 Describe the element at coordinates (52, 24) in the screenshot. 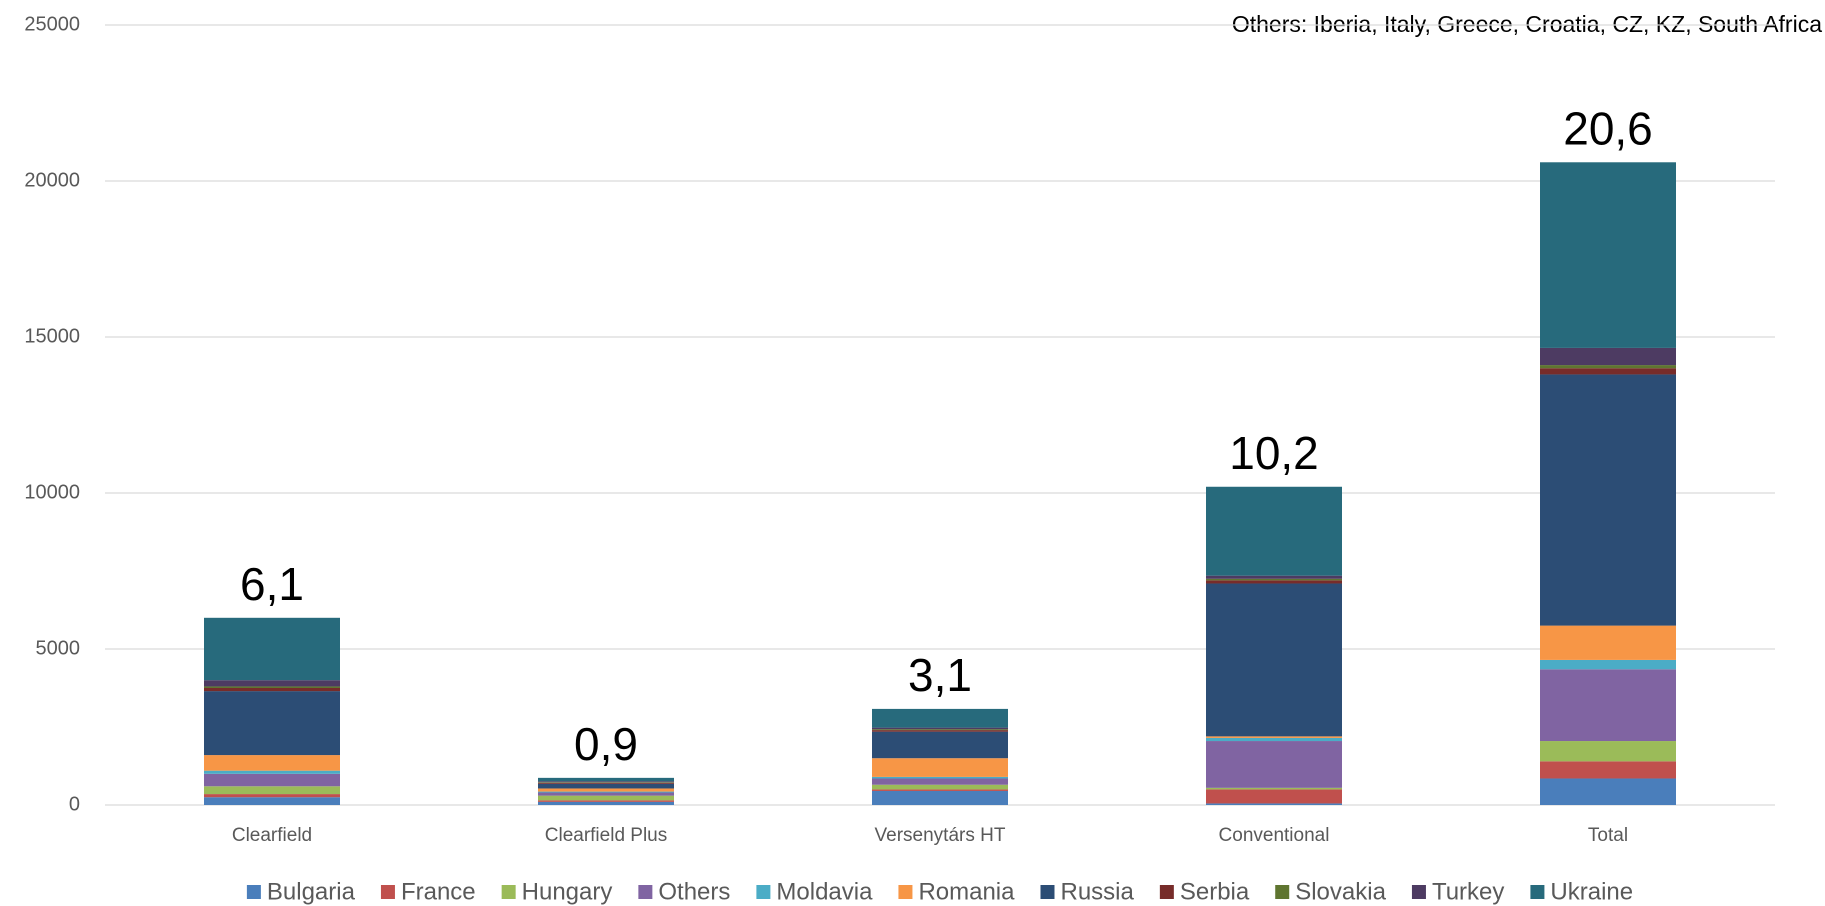

I see `y-tick-label: 25000` at that location.